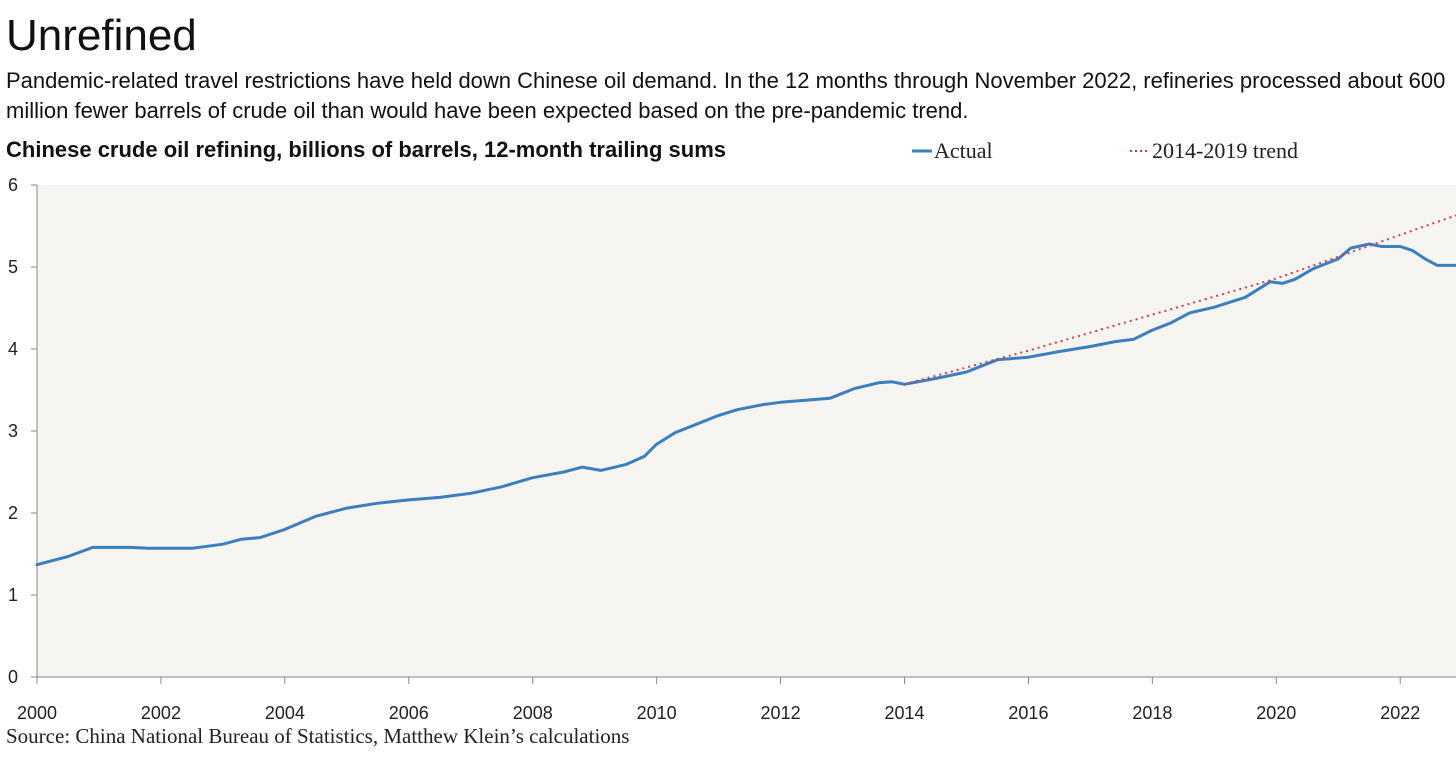 This screenshot has width=1456, height=776. I want to click on x-tick-label: 2000, so click(37, 713).